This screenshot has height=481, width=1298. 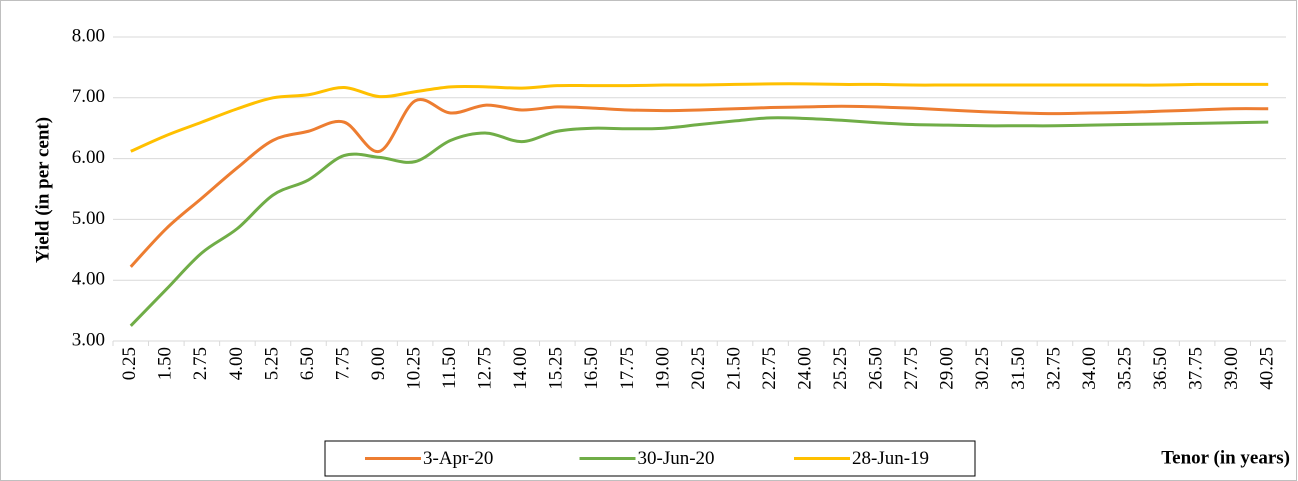 What do you see at coordinates (911, 368) in the screenshot?
I see `x-tick-label: 27.75` at bounding box center [911, 368].